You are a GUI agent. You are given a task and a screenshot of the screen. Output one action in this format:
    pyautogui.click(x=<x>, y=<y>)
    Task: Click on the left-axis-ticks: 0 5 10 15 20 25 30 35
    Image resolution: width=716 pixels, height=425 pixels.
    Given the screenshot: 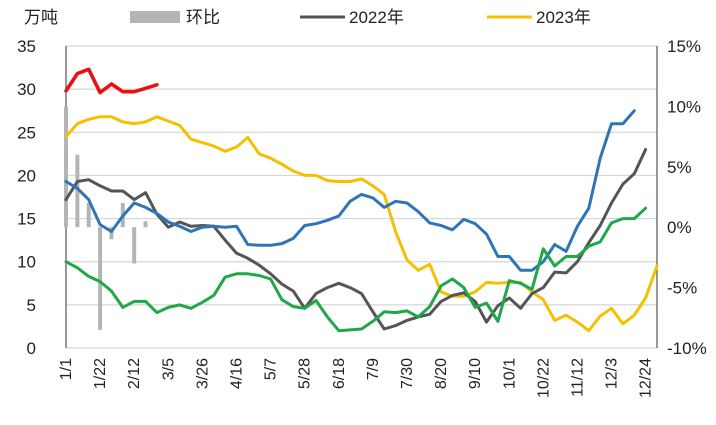 What is the action you would take?
    pyautogui.click(x=26, y=197)
    